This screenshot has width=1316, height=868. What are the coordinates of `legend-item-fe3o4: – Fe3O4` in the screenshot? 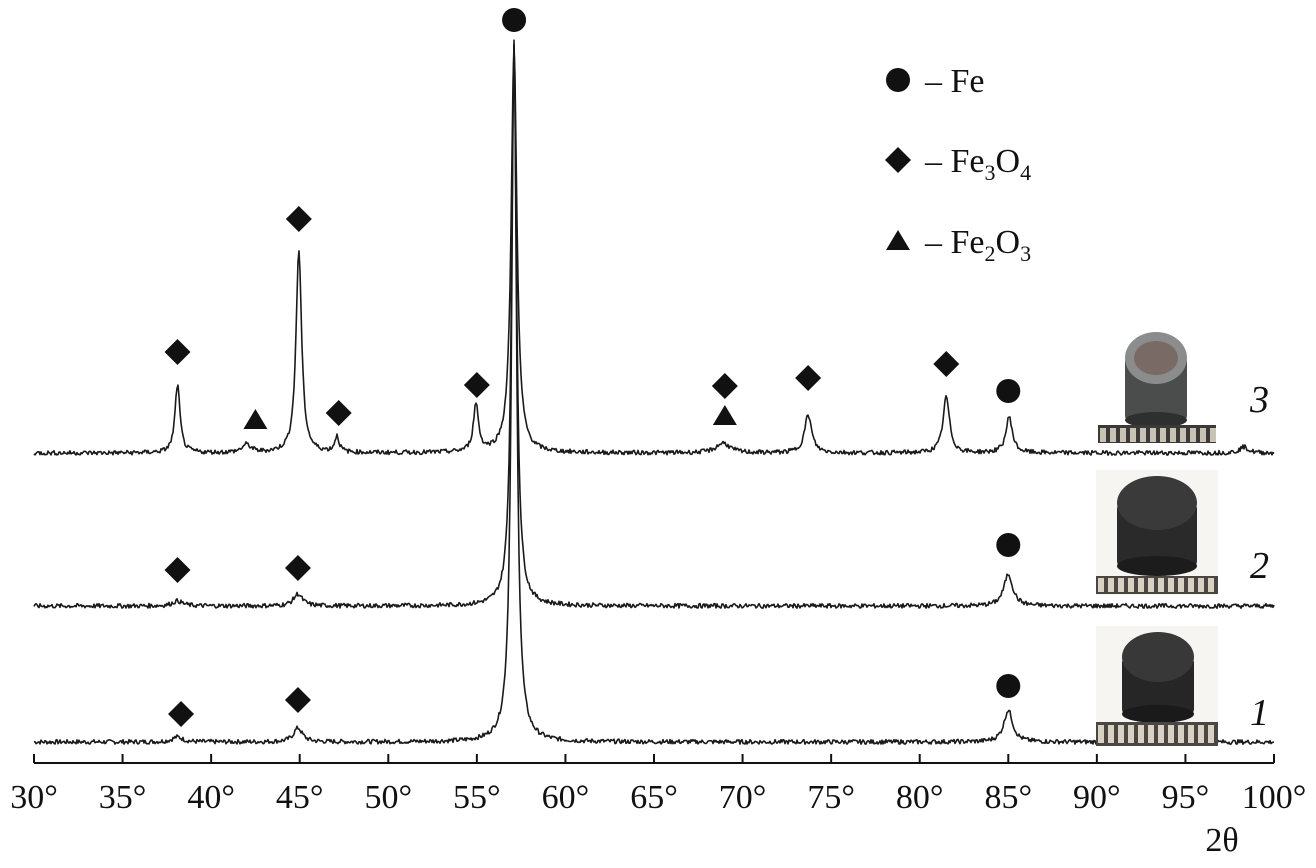 It's located at (958, 164).